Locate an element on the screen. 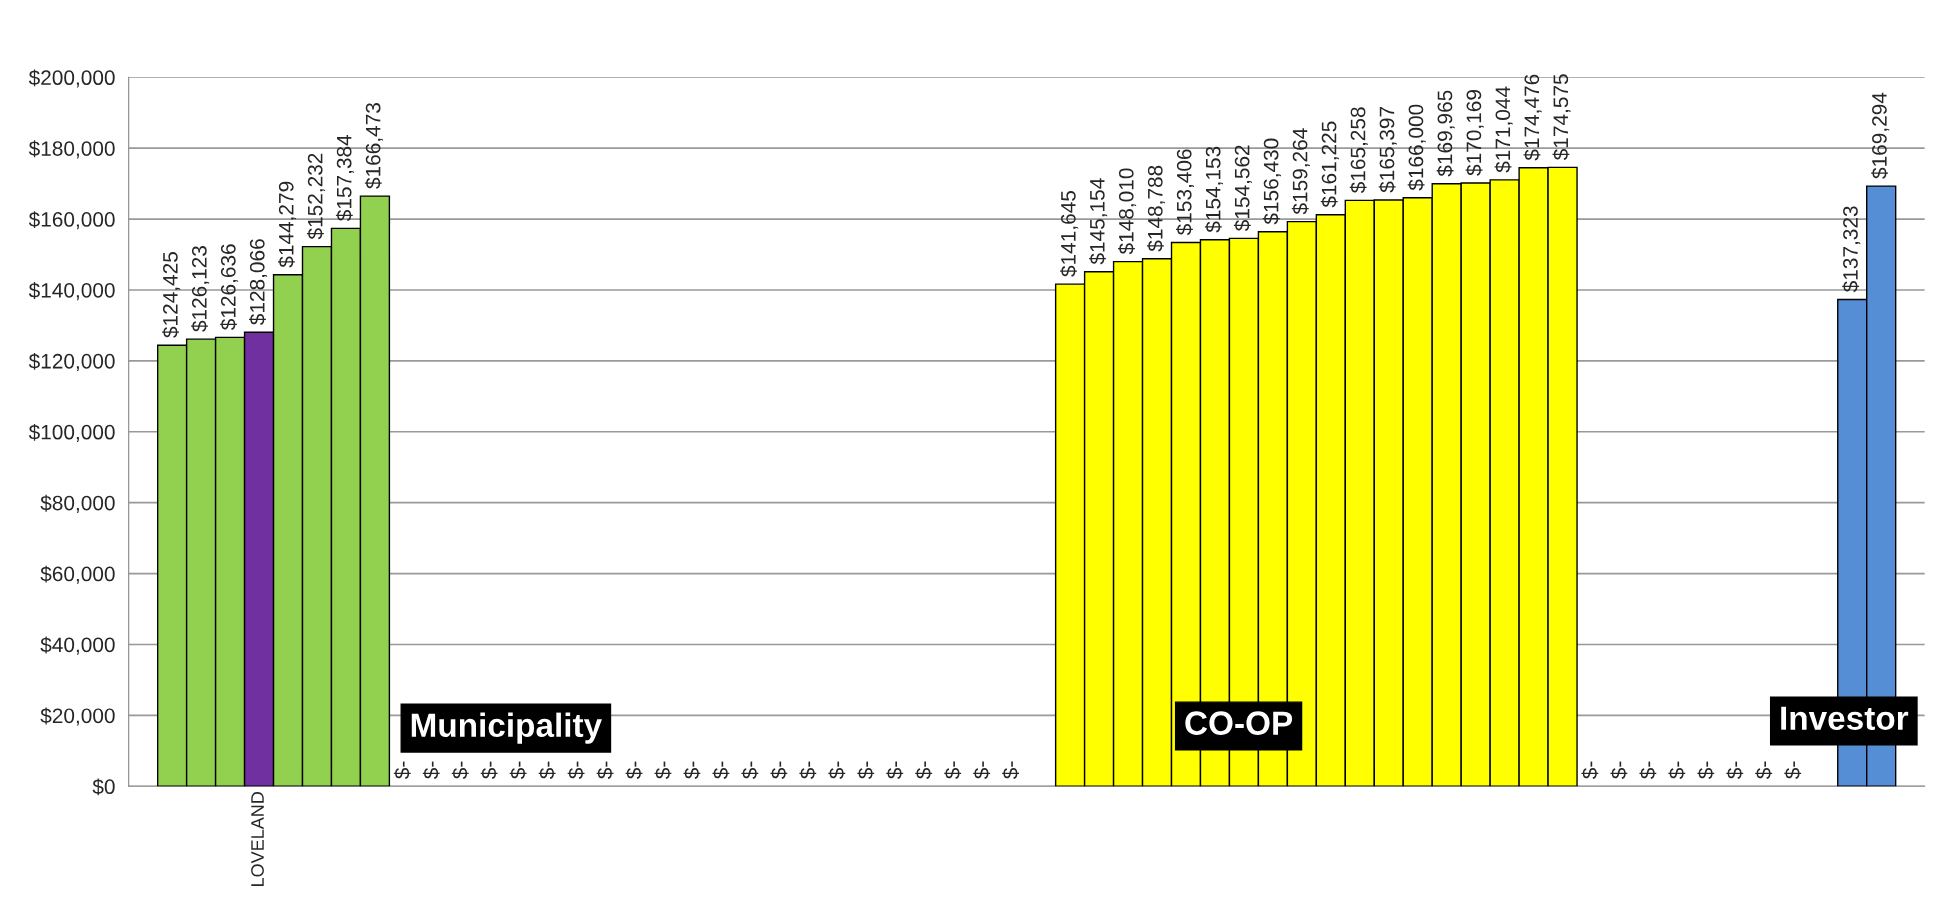  data-label: $156,430 is located at coordinates (1271, 181).